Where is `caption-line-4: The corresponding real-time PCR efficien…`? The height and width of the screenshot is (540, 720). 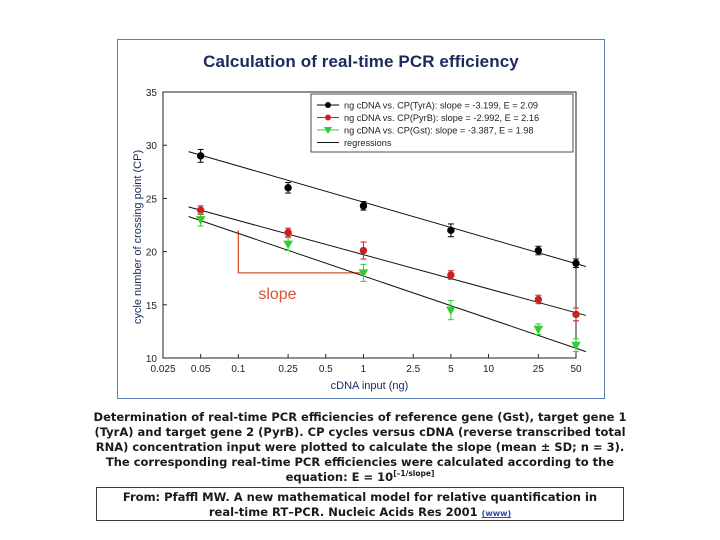
caption-line-4: The corresponding real-time PCR efficien… is located at coordinates (360, 462).